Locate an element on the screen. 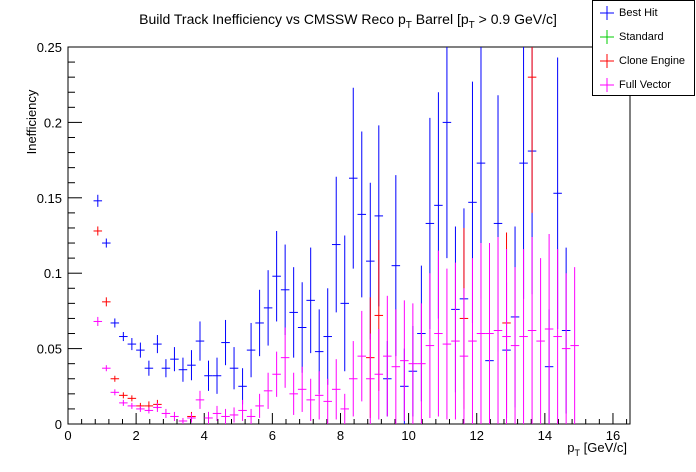  x-tick-label: 10 is located at coordinates (408, 435).